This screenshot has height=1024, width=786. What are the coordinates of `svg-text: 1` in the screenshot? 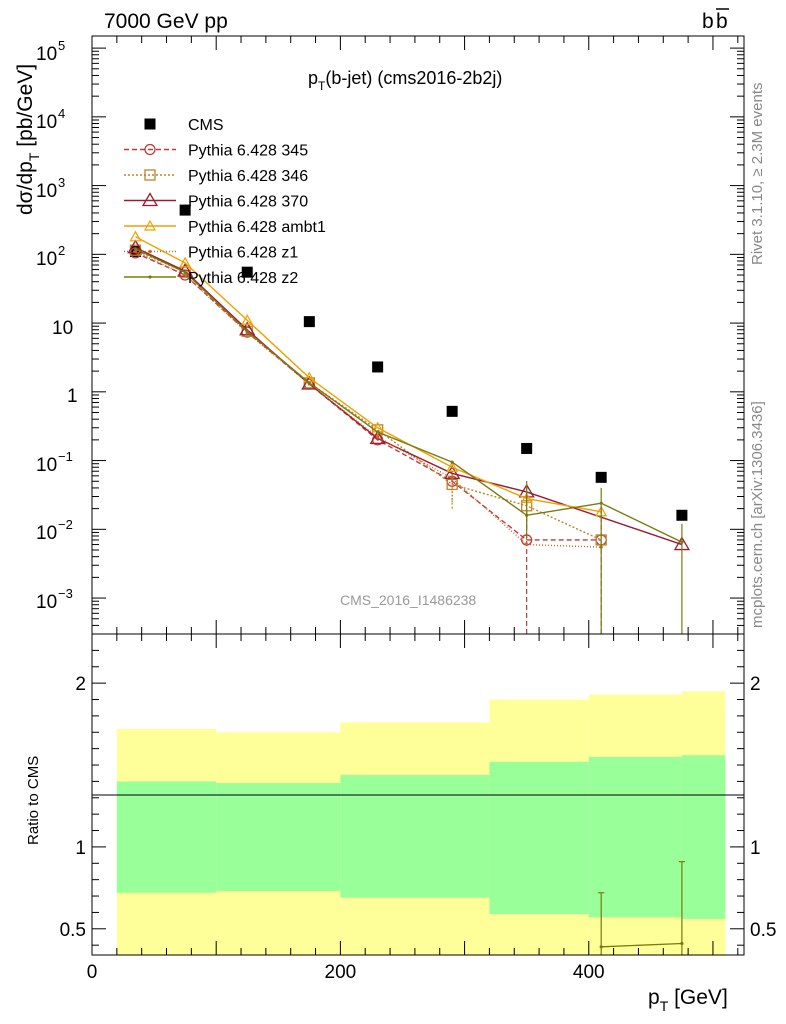 It's located at (72, 396).